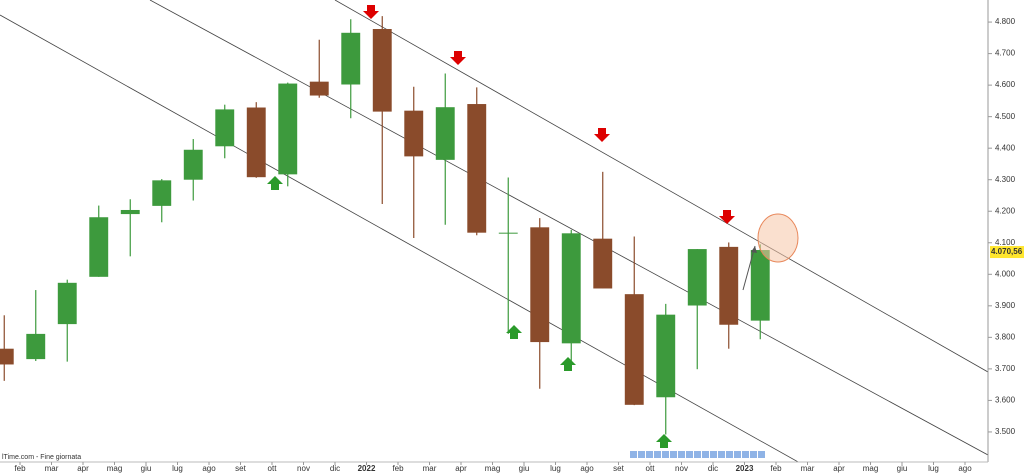  I want to click on y-tick-label: 3.700, so click(1005, 368).